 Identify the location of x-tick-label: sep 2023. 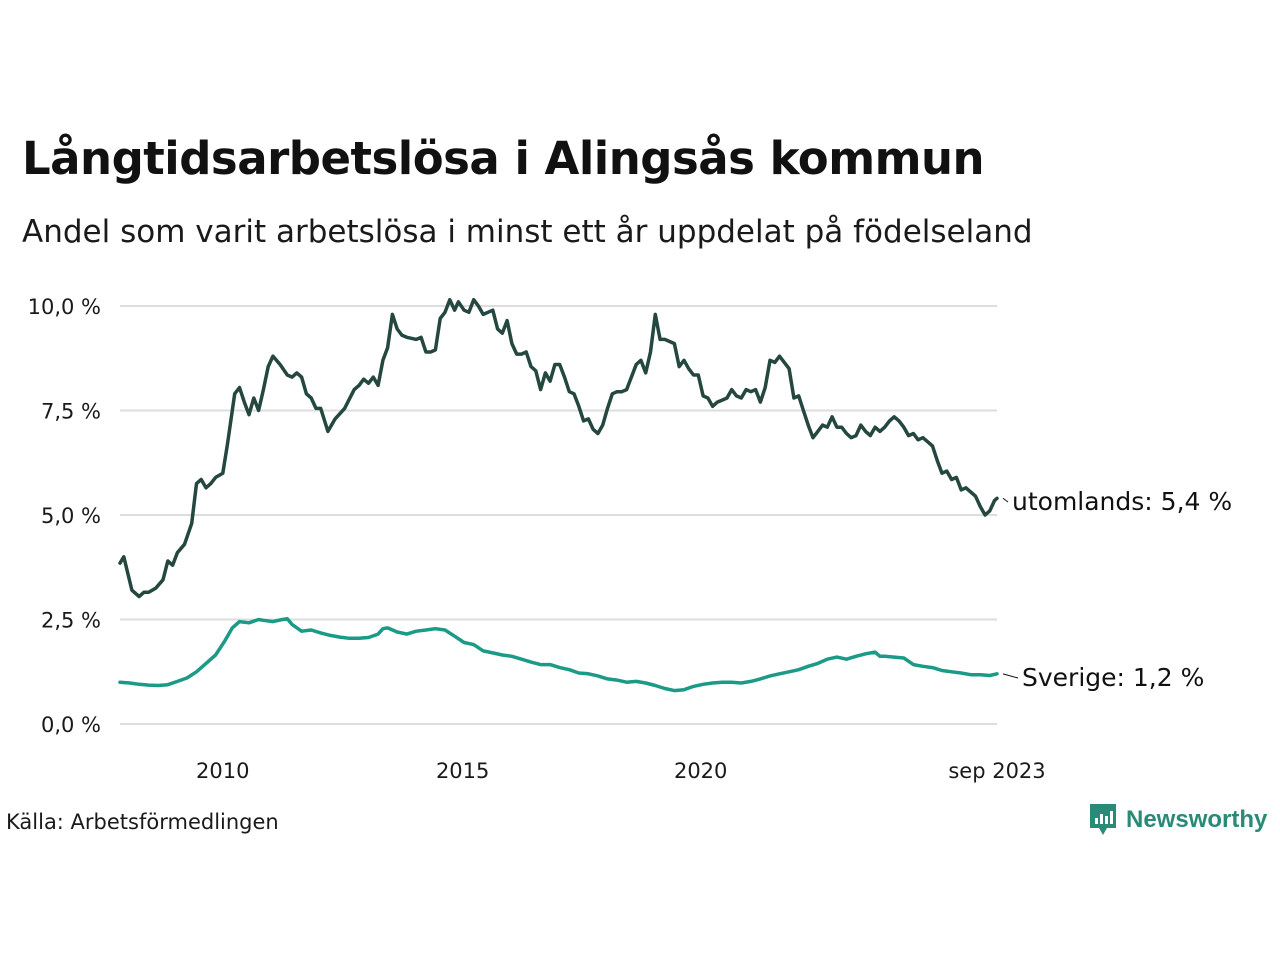
(996, 771).